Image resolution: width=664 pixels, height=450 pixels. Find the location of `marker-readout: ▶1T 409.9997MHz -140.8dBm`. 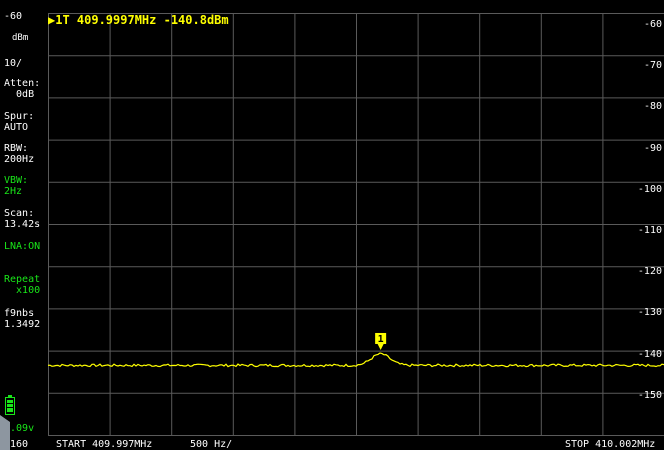

marker-readout: ▶1T 409.9997MHz -140.8dBm is located at coordinates (138, 20).